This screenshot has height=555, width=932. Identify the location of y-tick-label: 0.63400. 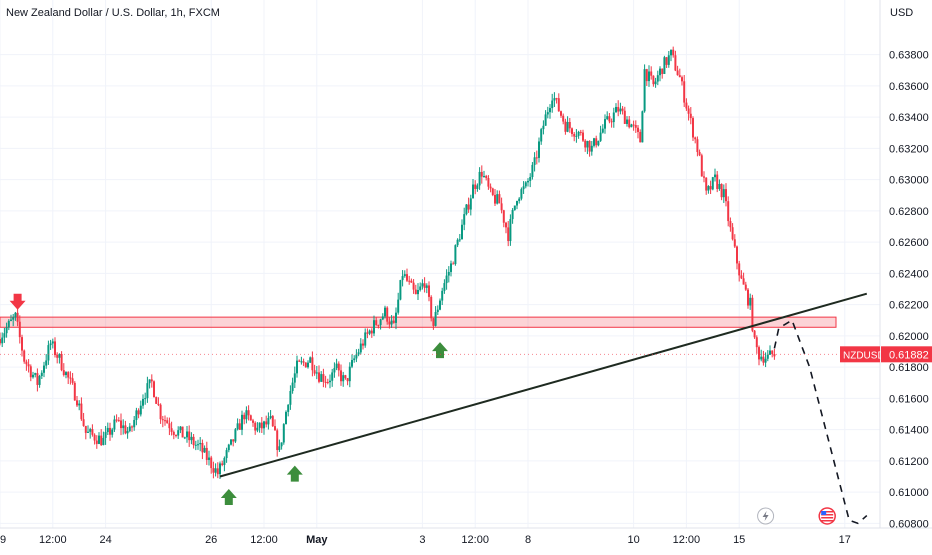
(909, 118).